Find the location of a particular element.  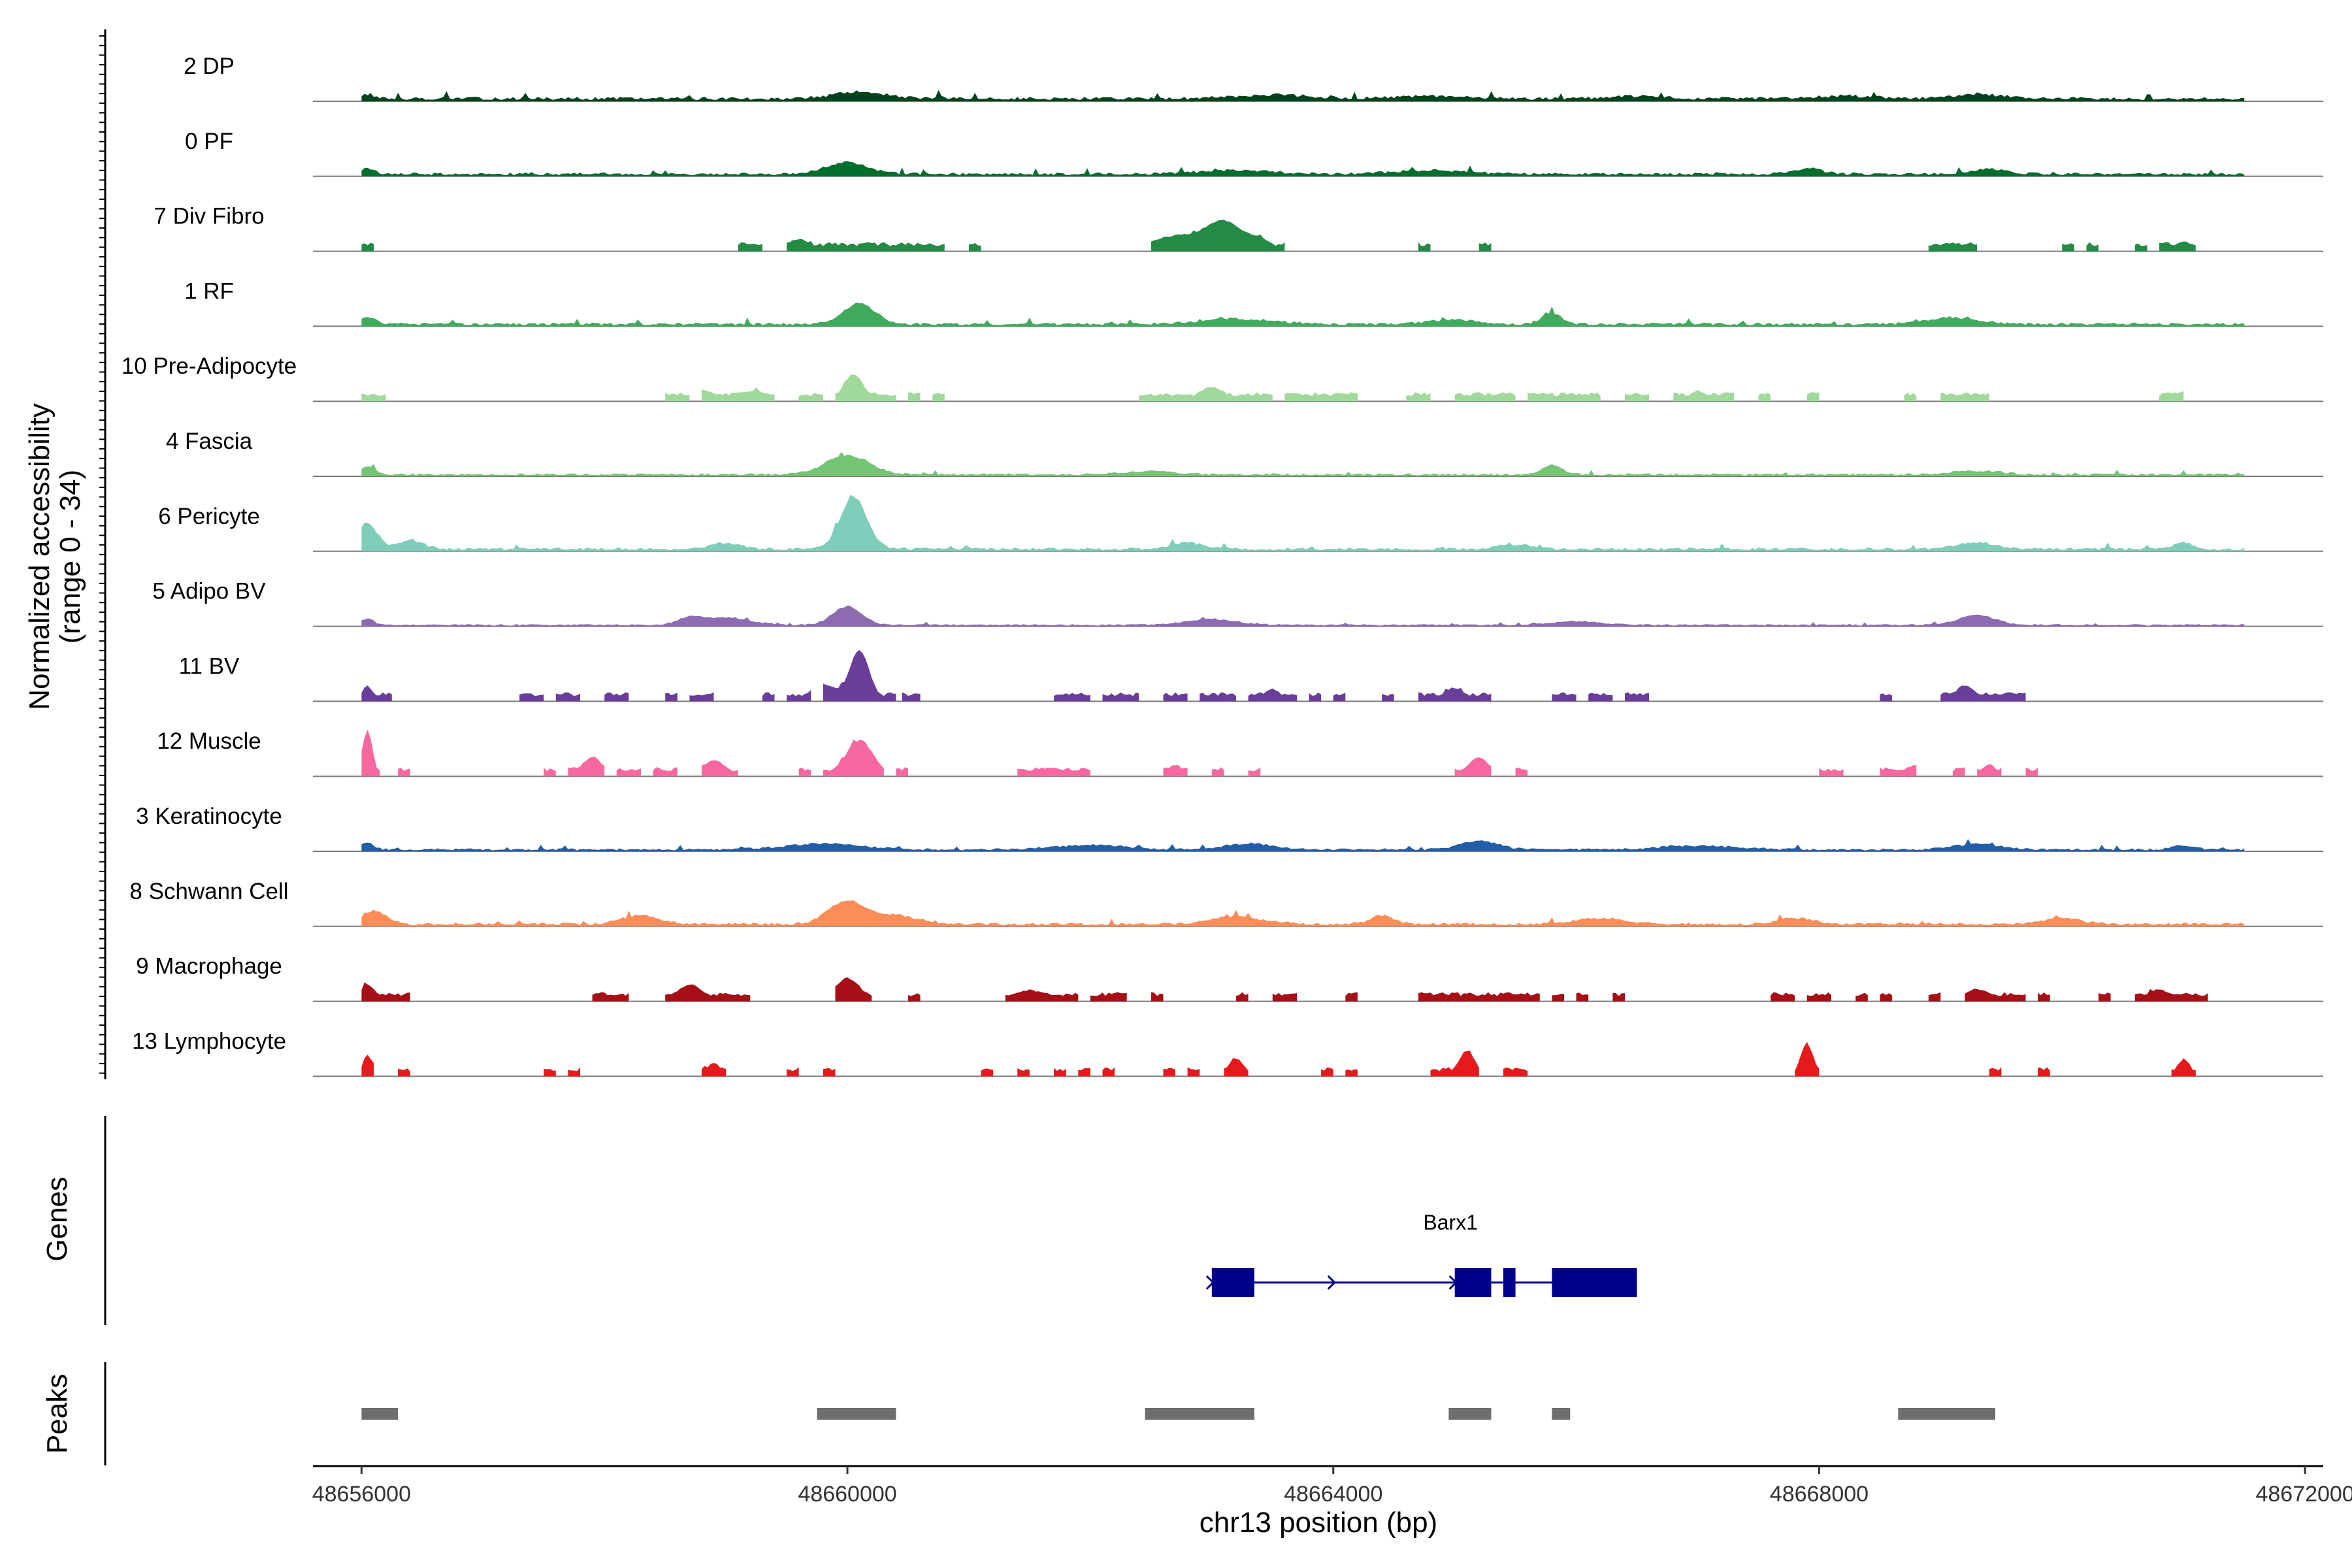

track-label: 9 Macrophage is located at coordinates (209, 966).